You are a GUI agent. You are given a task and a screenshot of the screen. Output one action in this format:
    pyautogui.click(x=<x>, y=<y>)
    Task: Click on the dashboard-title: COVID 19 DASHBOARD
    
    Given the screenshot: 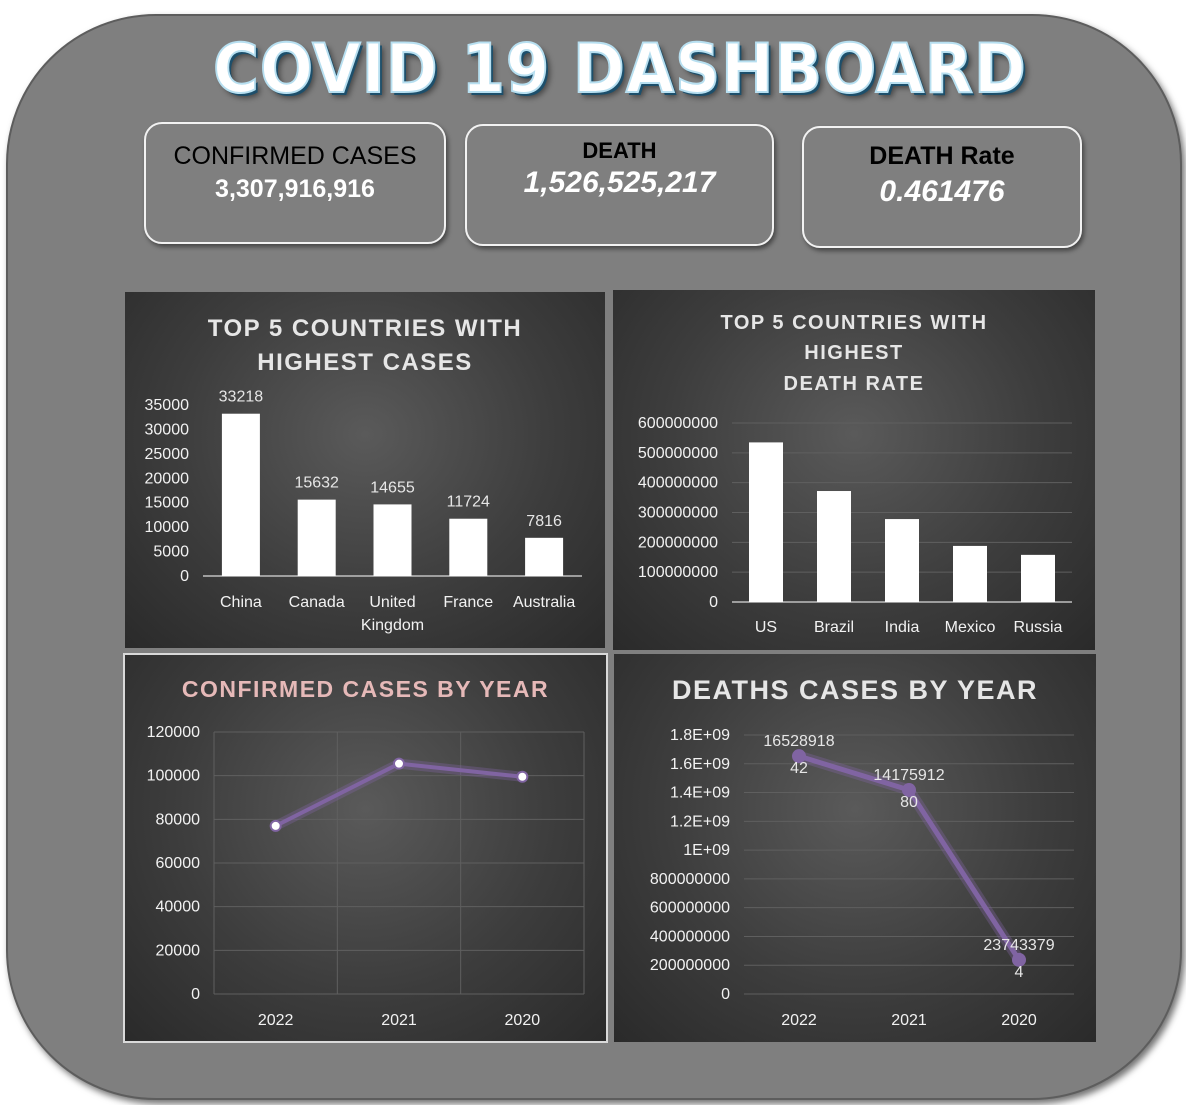 What is the action you would take?
    pyautogui.click(x=619, y=69)
    